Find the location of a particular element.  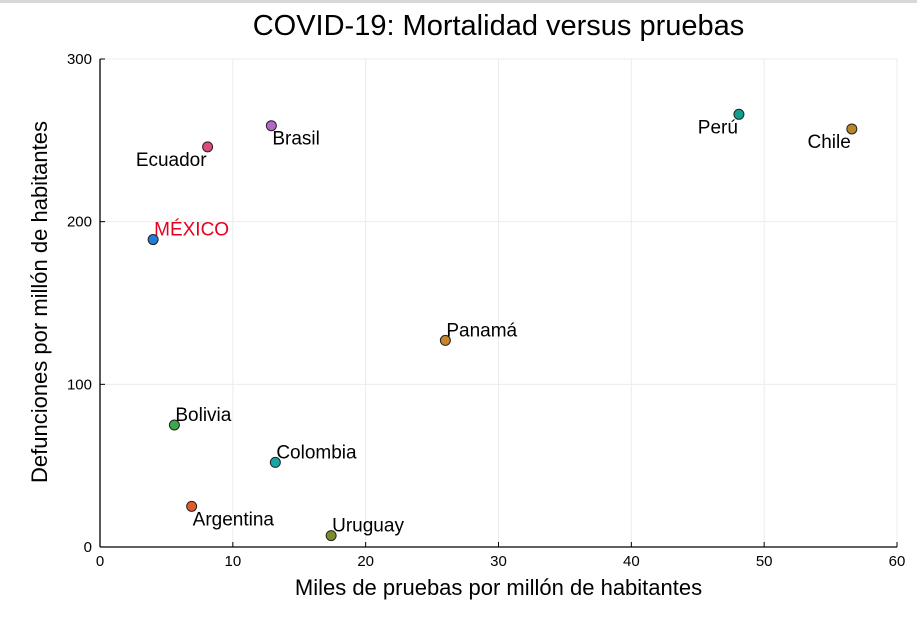

x-tick-label: 20 is located at coordinates (365, 561).